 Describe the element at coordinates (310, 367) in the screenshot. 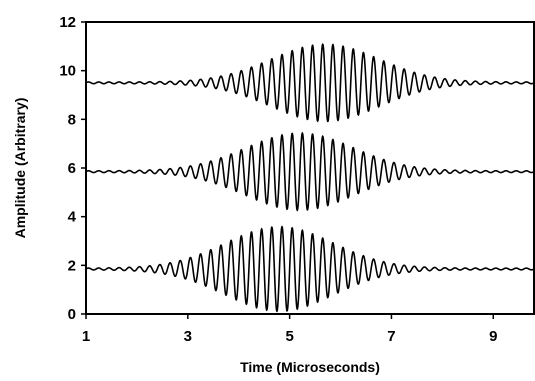

I see `x-axis-title: Time (Microseconds)` at that location.